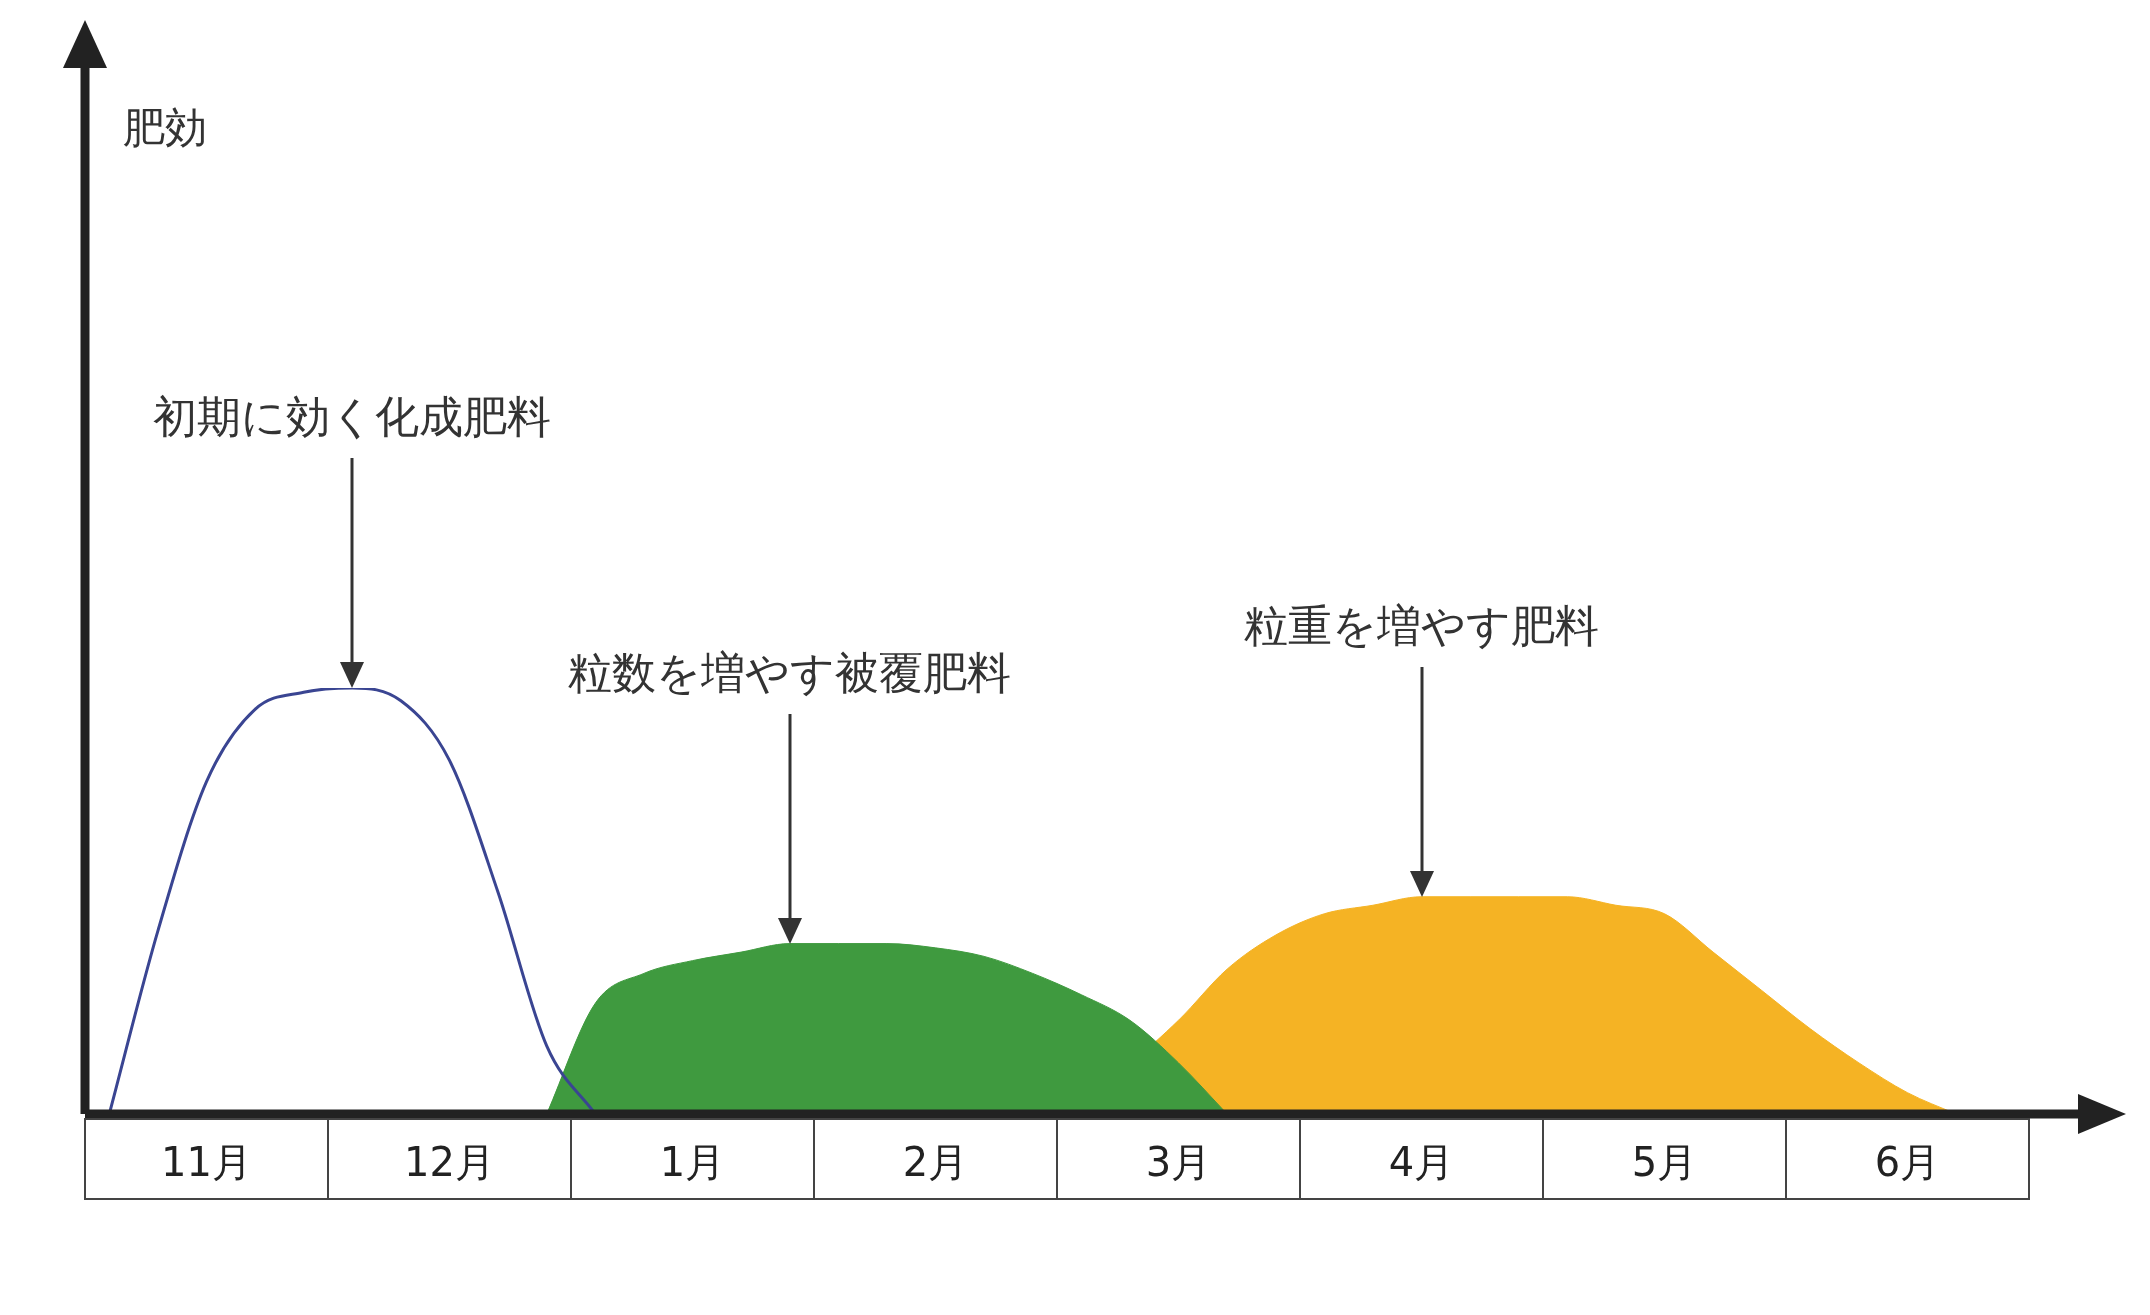 This screenshot has width=2150, height=1315. I want to click on x-tick-label: 1月, so click(692, 1162).